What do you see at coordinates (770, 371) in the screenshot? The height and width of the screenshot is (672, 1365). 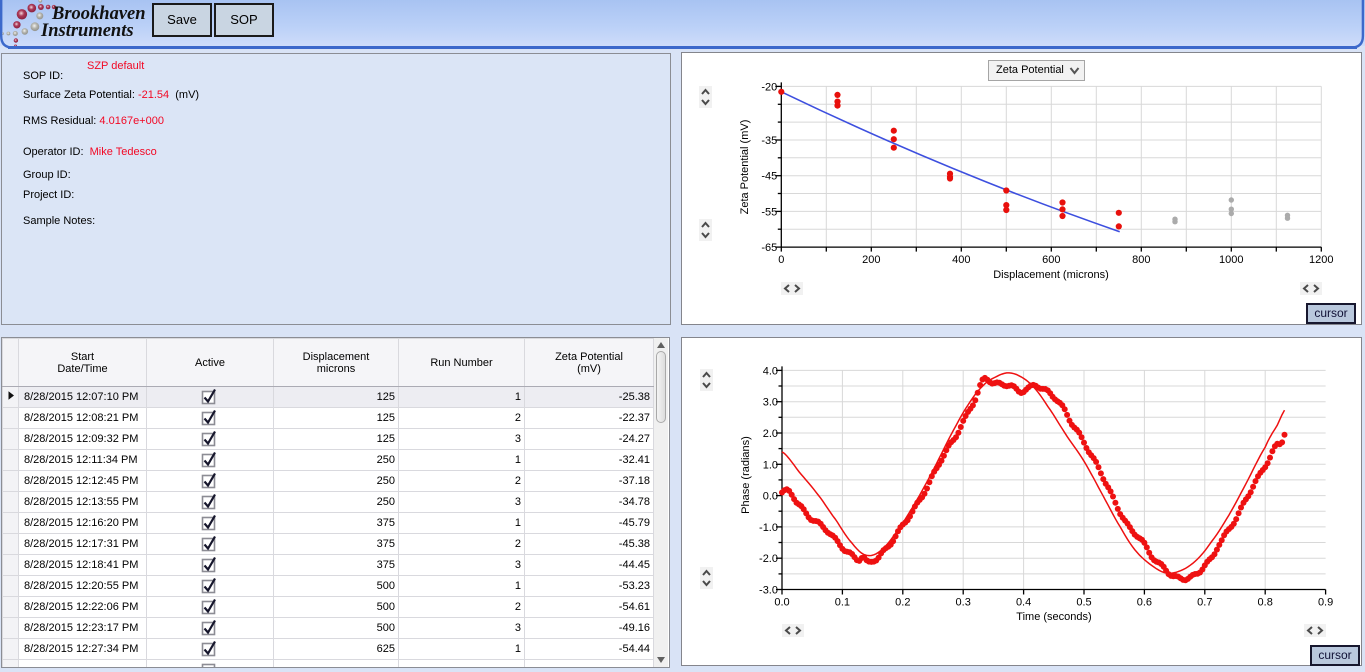 I see `svg-text: 4.0` at bounding box center [770, 371].